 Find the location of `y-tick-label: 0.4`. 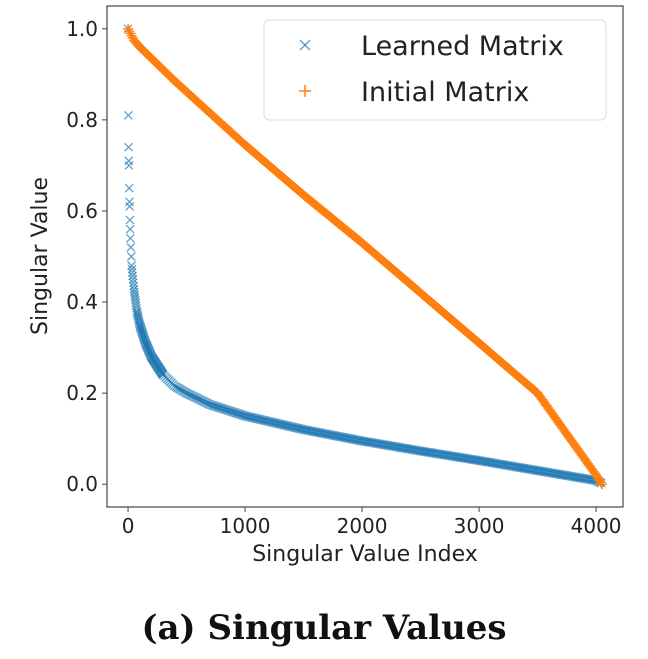

y-tick-label: 0.4 is located at coordinates (82, 302).